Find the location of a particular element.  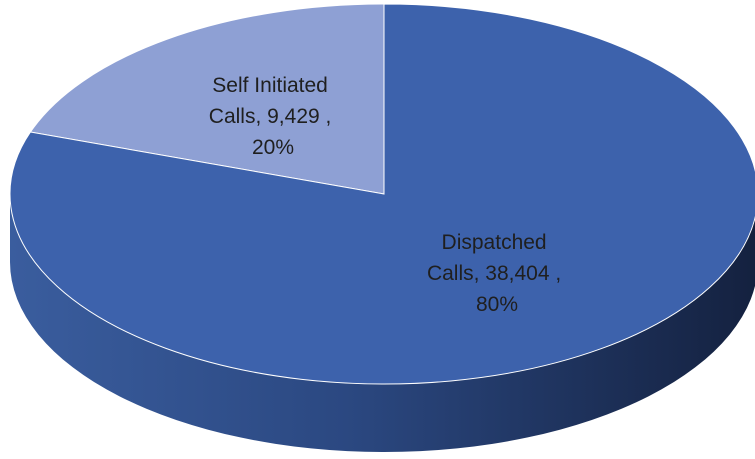

label-dispatched-calls: Dispatched Calls, 38,404 , 80% is located at coordinates (497, 273).